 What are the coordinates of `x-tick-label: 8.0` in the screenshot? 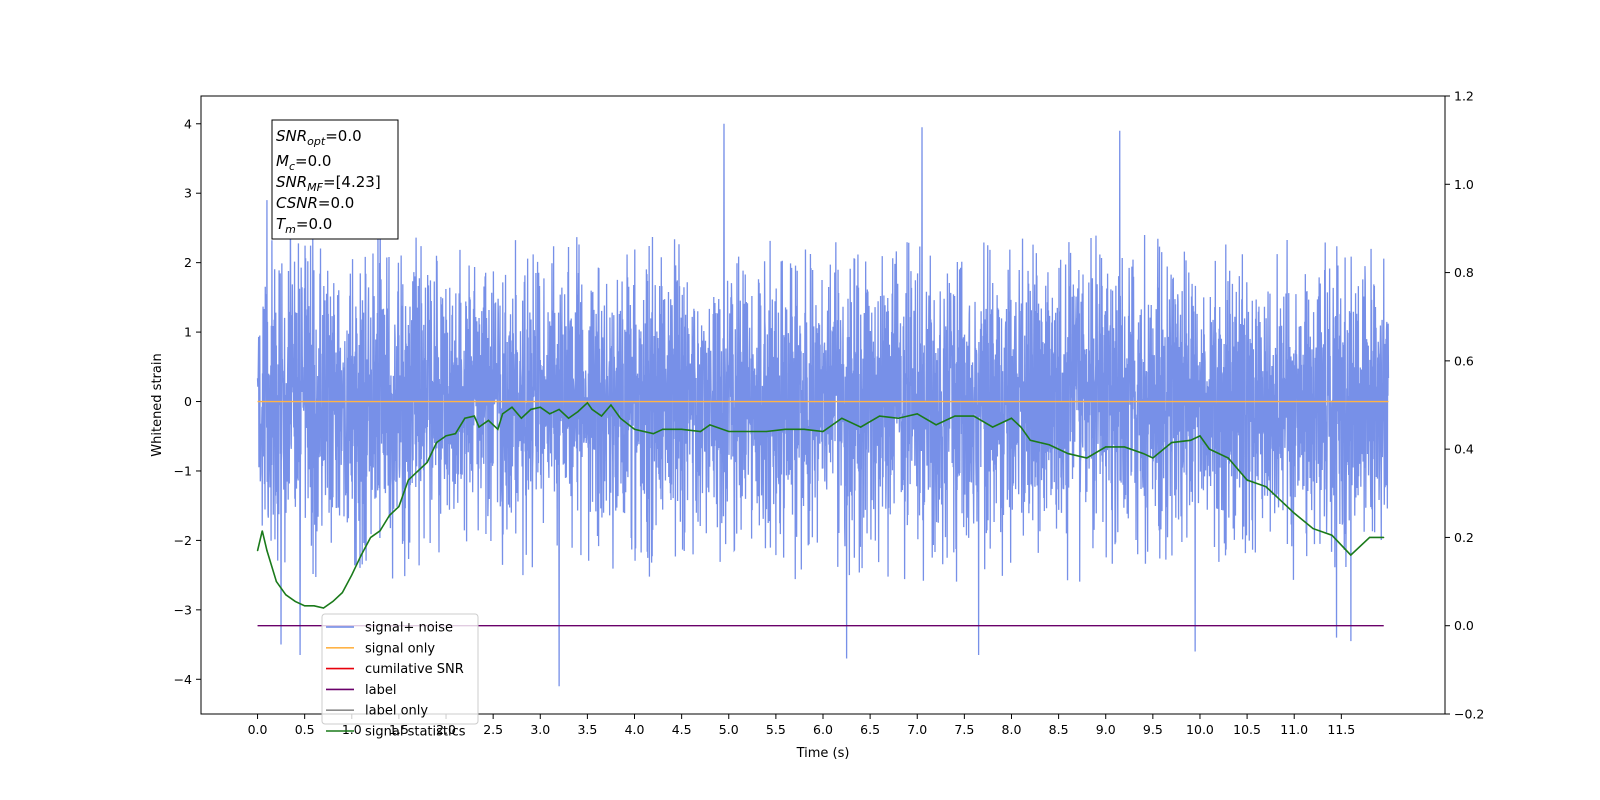 It's located at (1012, 729).